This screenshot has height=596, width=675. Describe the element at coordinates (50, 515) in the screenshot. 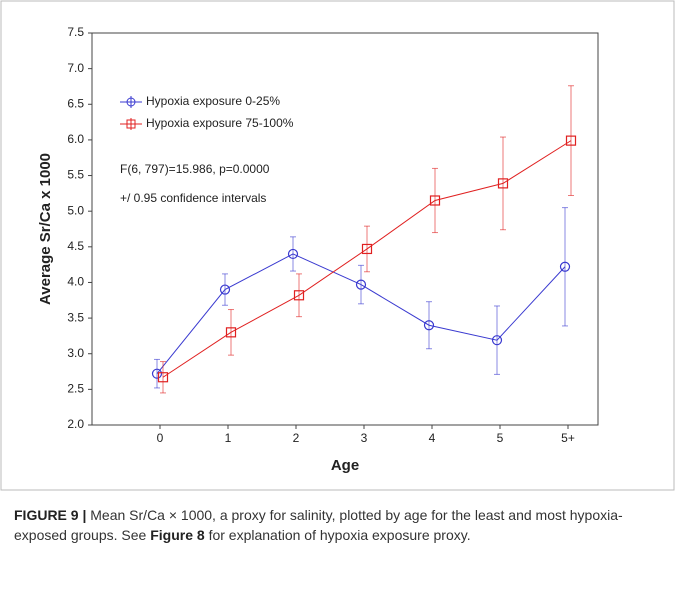

I see `caption-label: FIGURE 9 |` at that location.